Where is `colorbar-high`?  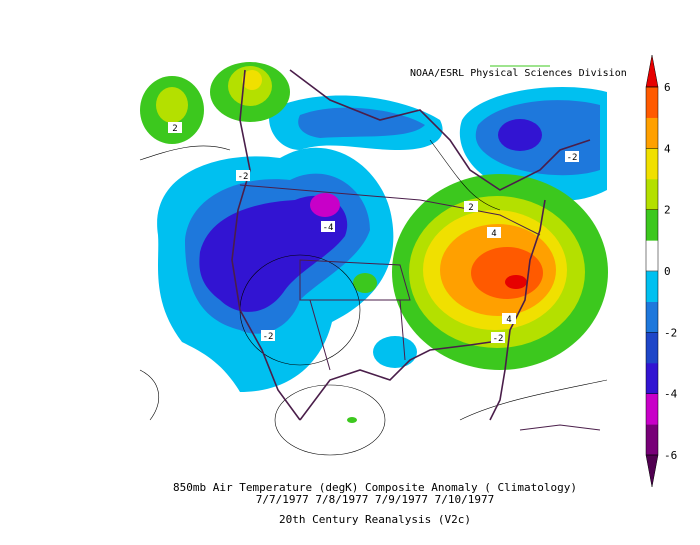 colorbar-high is located at coordinates (652, 71).